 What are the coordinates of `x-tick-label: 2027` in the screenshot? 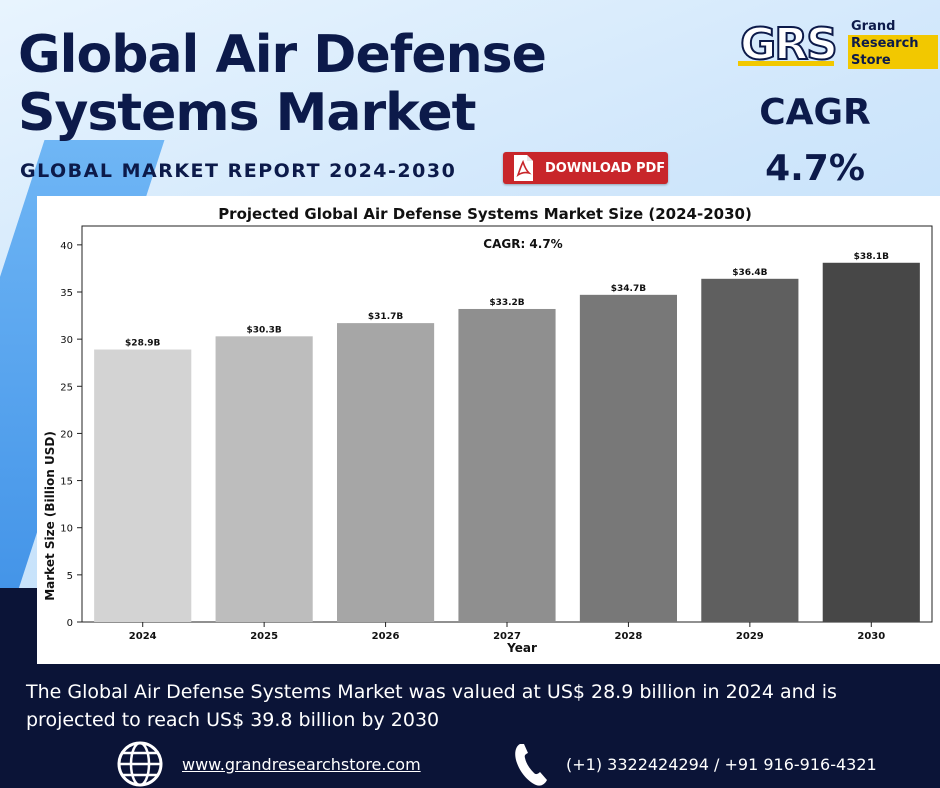 It's located at (507, 636).